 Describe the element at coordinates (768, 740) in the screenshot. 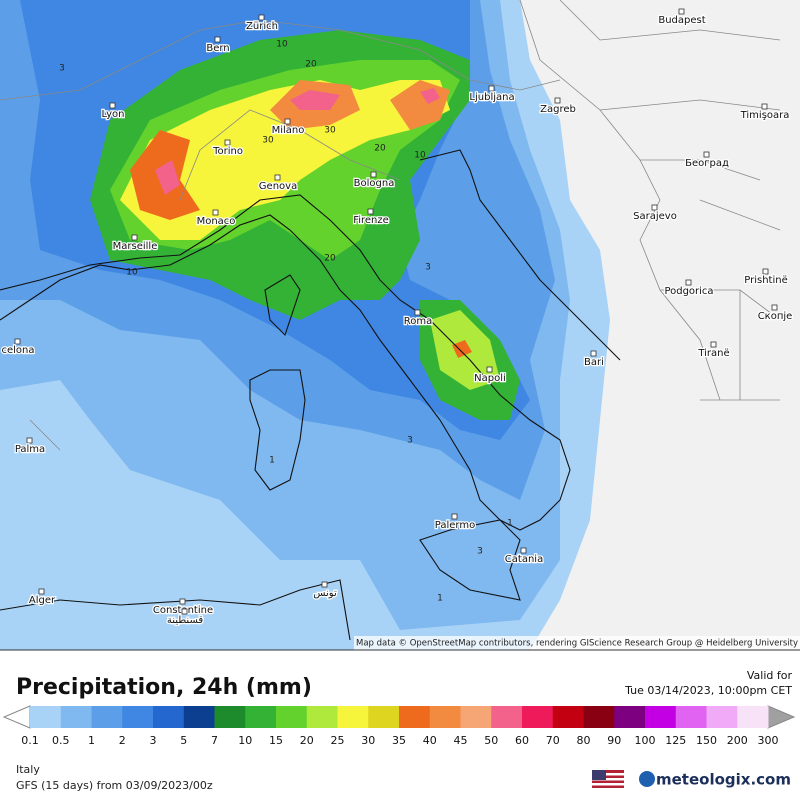

I see `legend-value: 300` at that location.